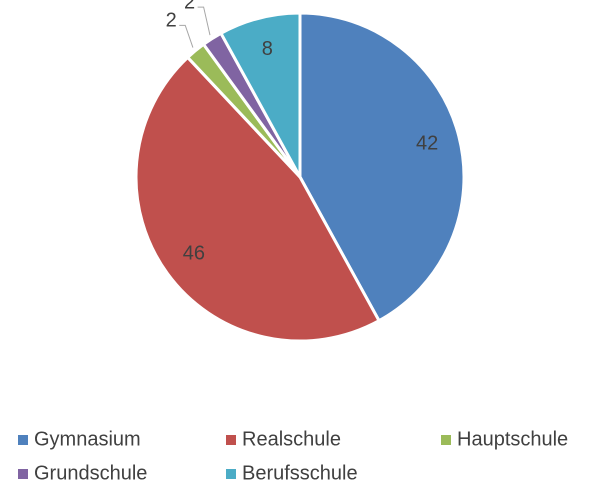 Image resolution: width=597 pixels, height=486 pixels. Describe the element at coordinates (87, 439) in the screenshot. I see `legend-label: Gymnasium` at that location.